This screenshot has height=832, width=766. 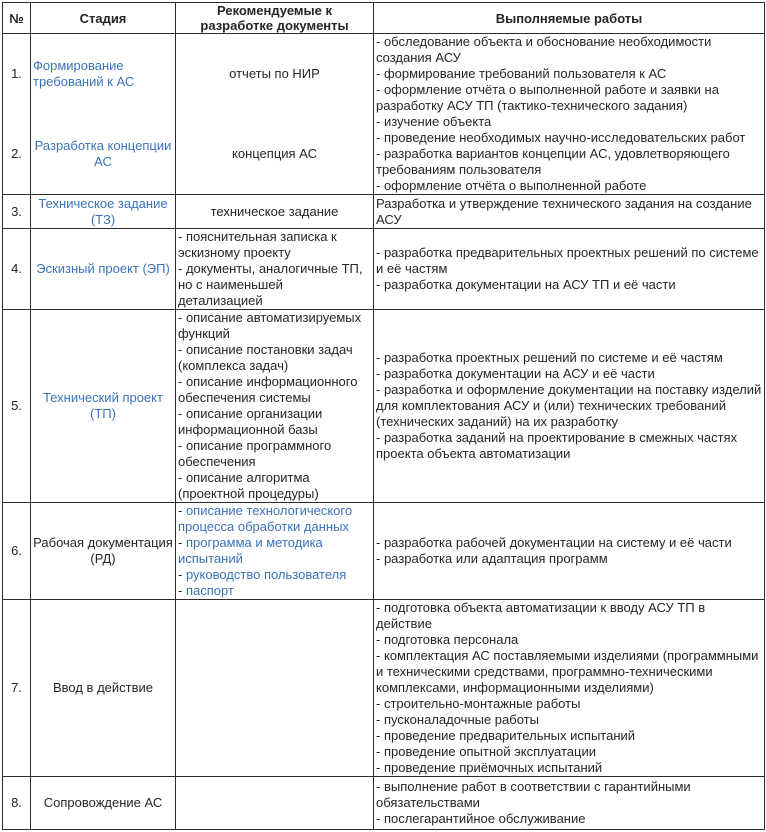 I want to click on stage-link-tp: Технический проект (ТП), so click(x=103, y=405).